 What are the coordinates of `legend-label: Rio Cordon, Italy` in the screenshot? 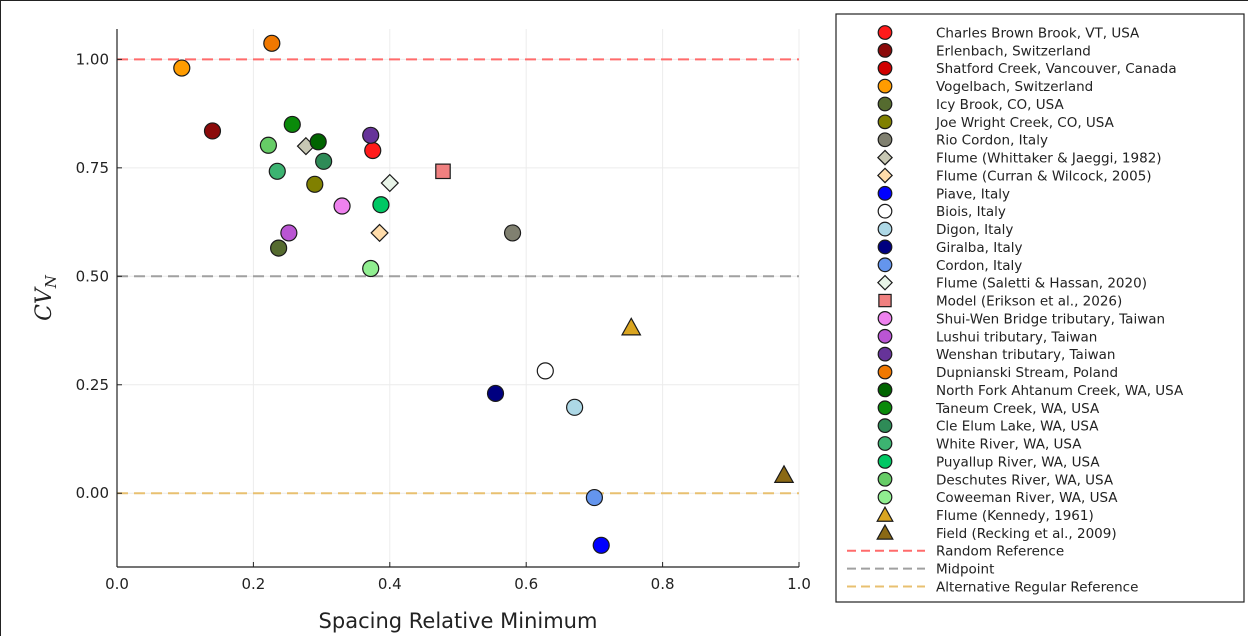 It's located at (992, 141).